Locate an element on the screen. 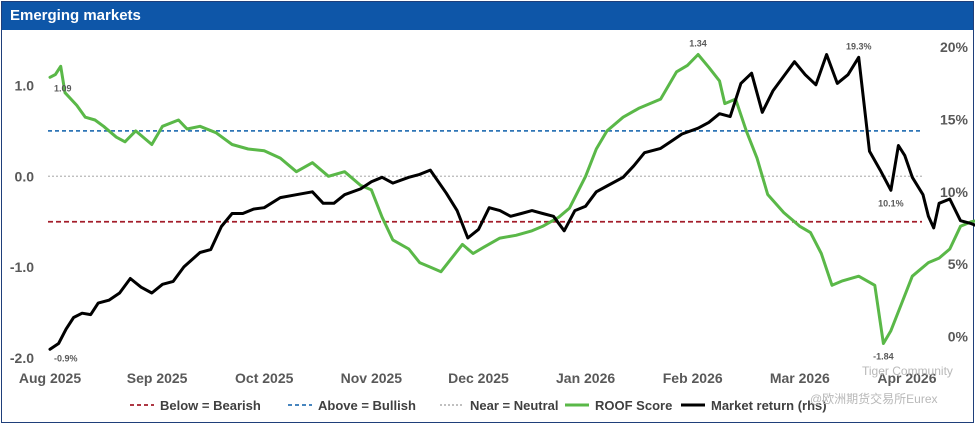 The image size is (975, 424). data-label: 1.09 is located at coordinates (63, 88).